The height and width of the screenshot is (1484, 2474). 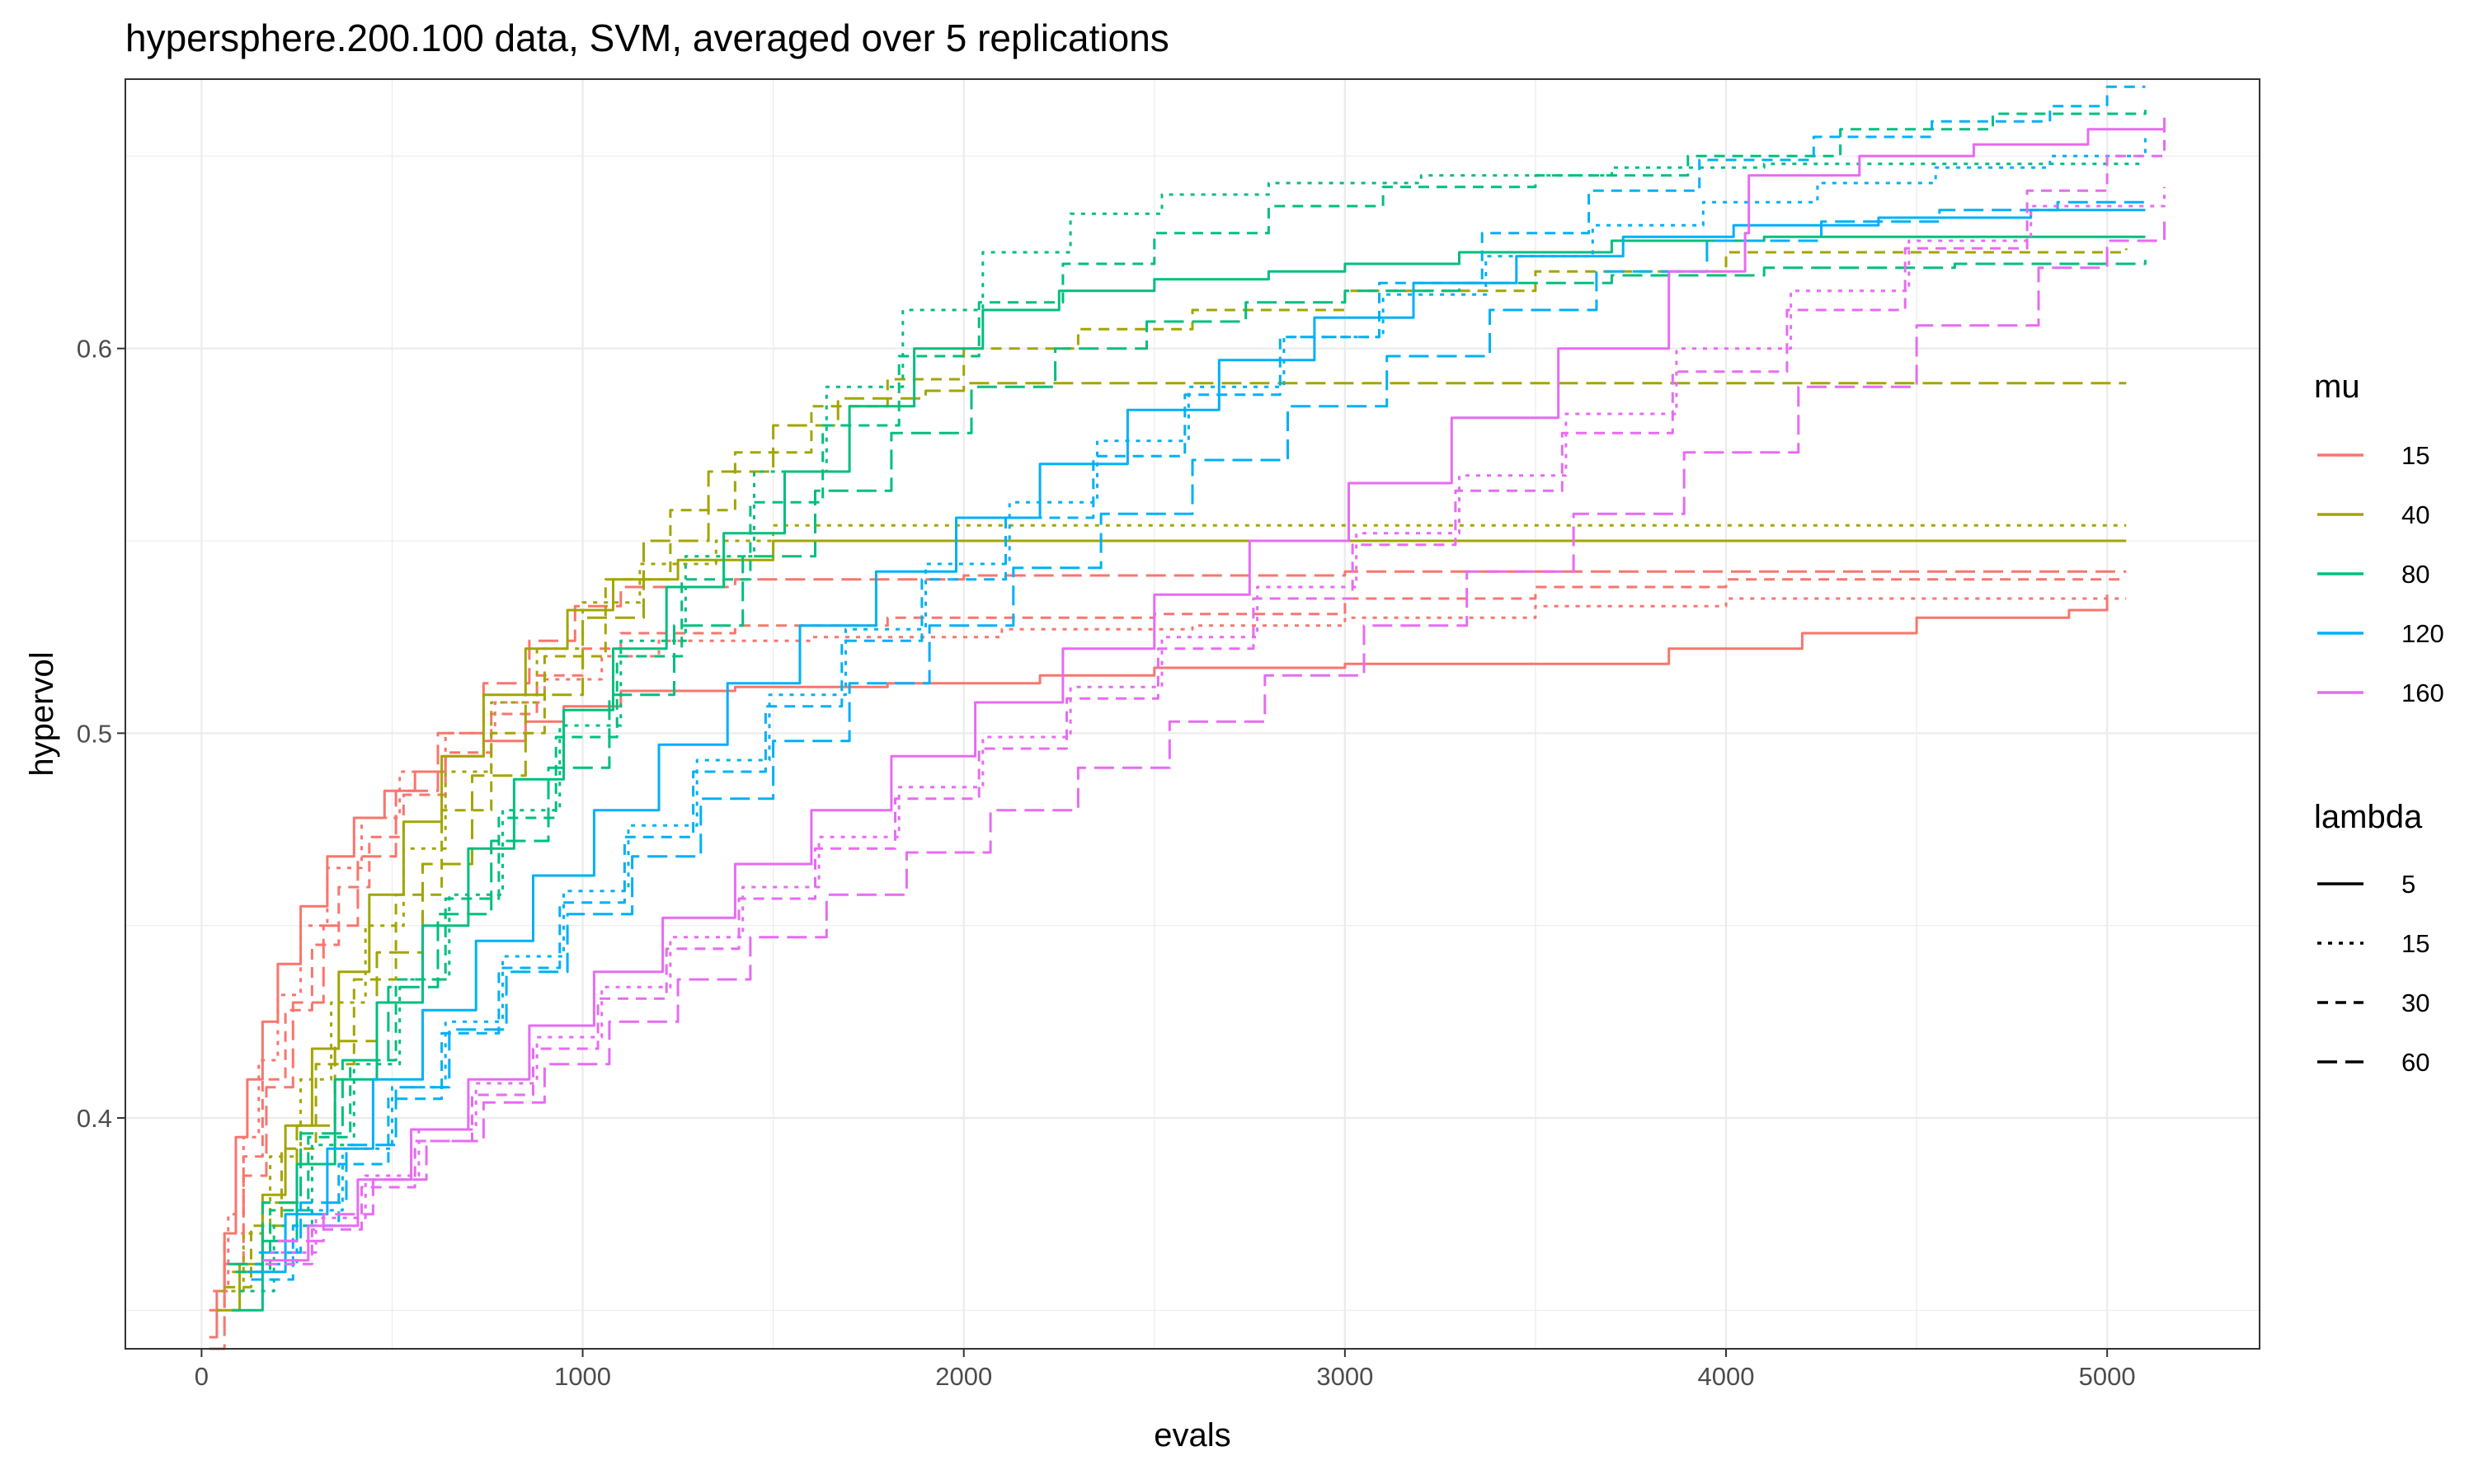 I want to click on legend-lambda-label: 15, so click(x=2415, y=943).